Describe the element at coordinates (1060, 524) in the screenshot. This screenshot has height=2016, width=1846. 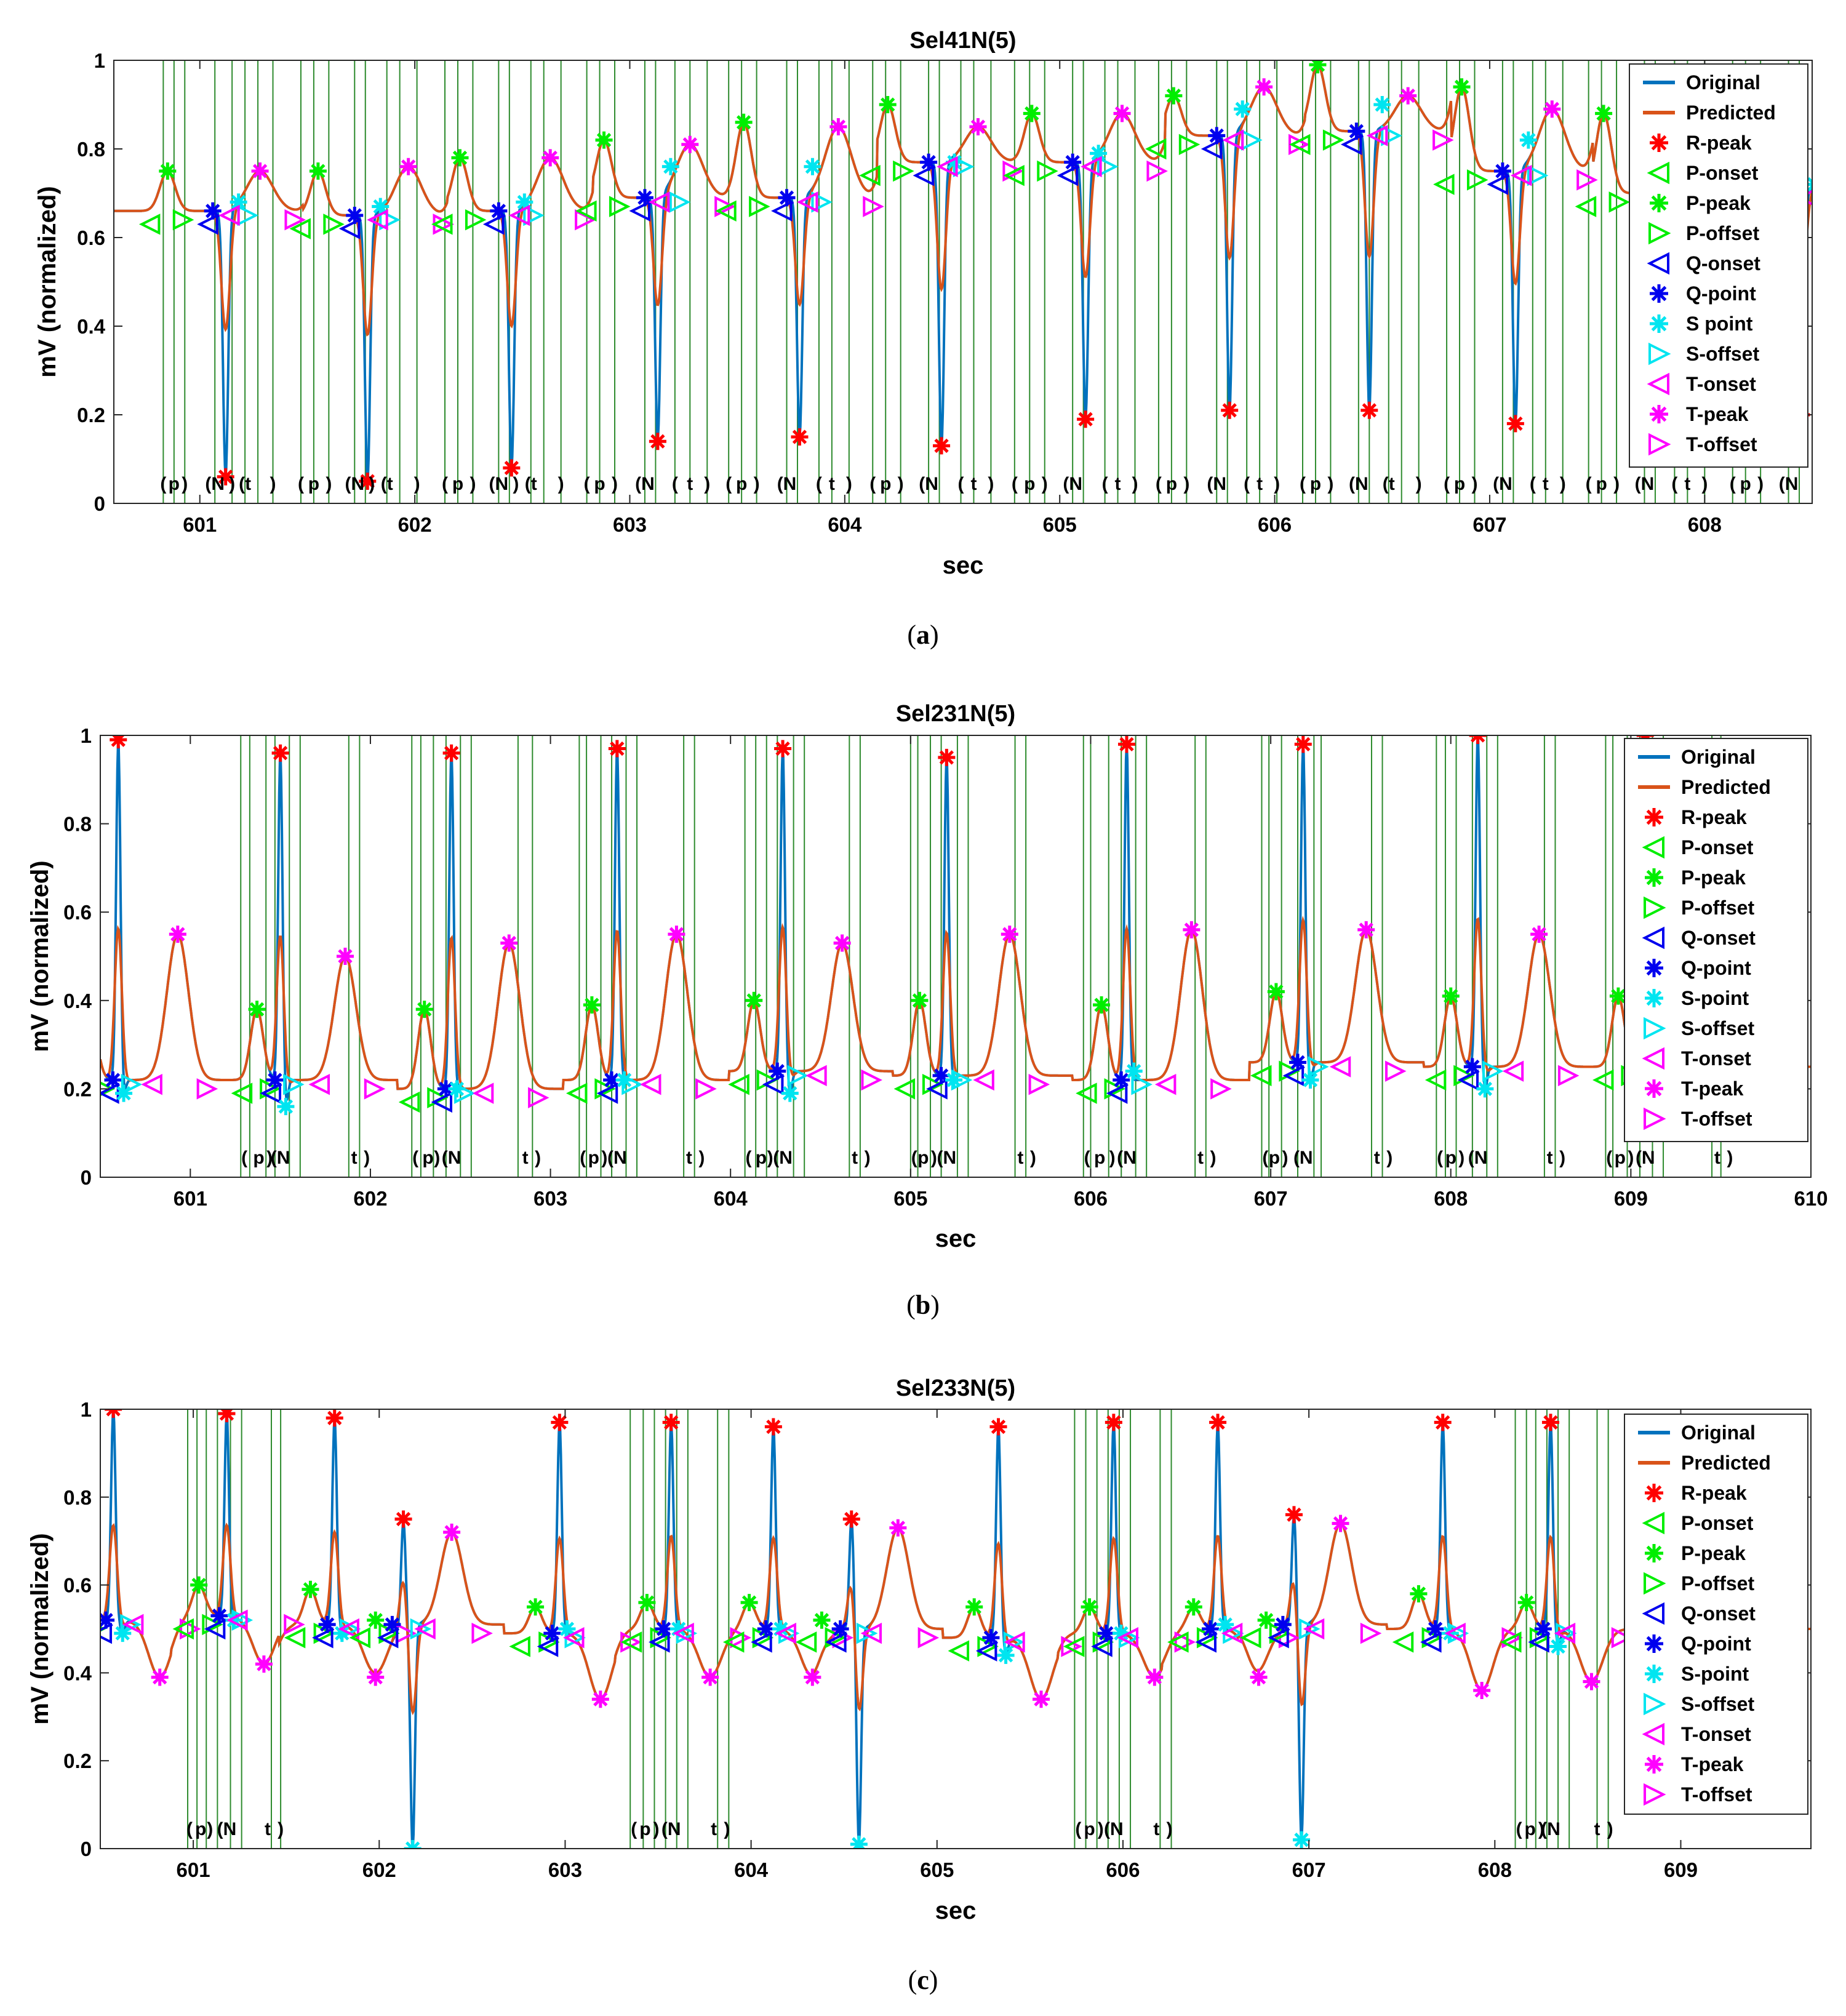
I see `x-tick-label: 605` at that location.